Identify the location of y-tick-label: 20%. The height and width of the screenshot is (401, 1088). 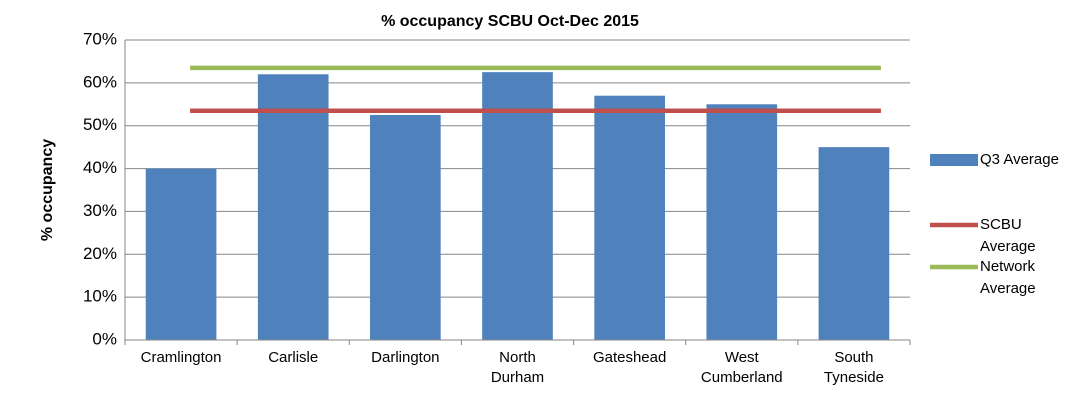
(100, 253).